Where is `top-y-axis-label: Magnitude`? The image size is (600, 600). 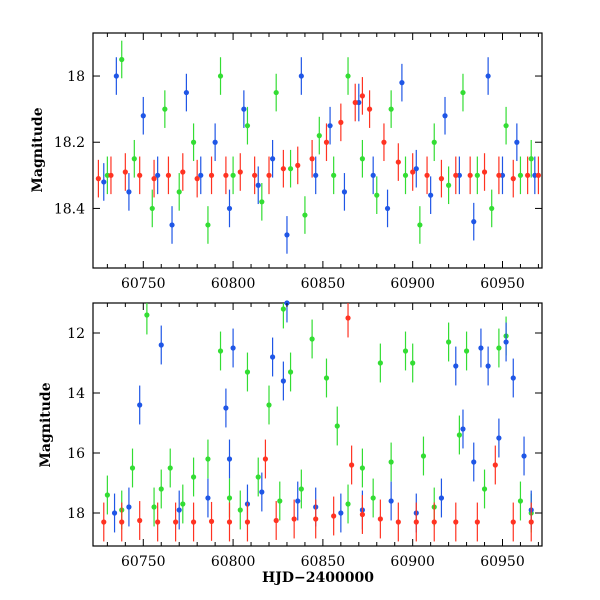 top-y-axis-label: Magnitude is located at coordinates (38, 149).